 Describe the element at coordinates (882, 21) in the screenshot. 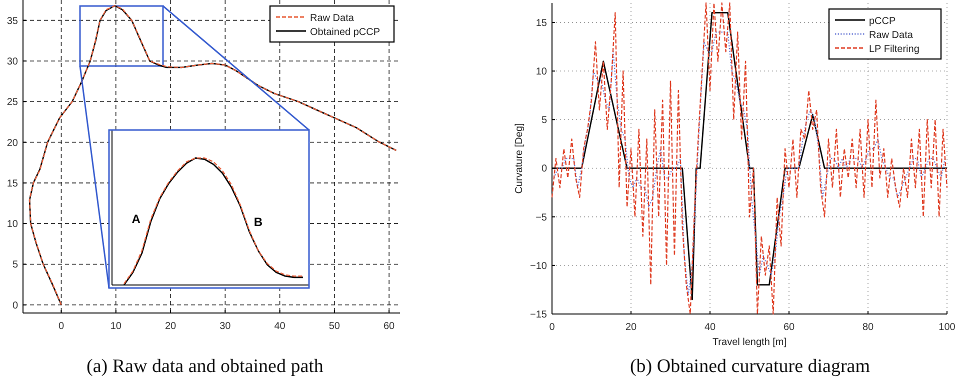

I see `legend-label: pCCP` at that location.